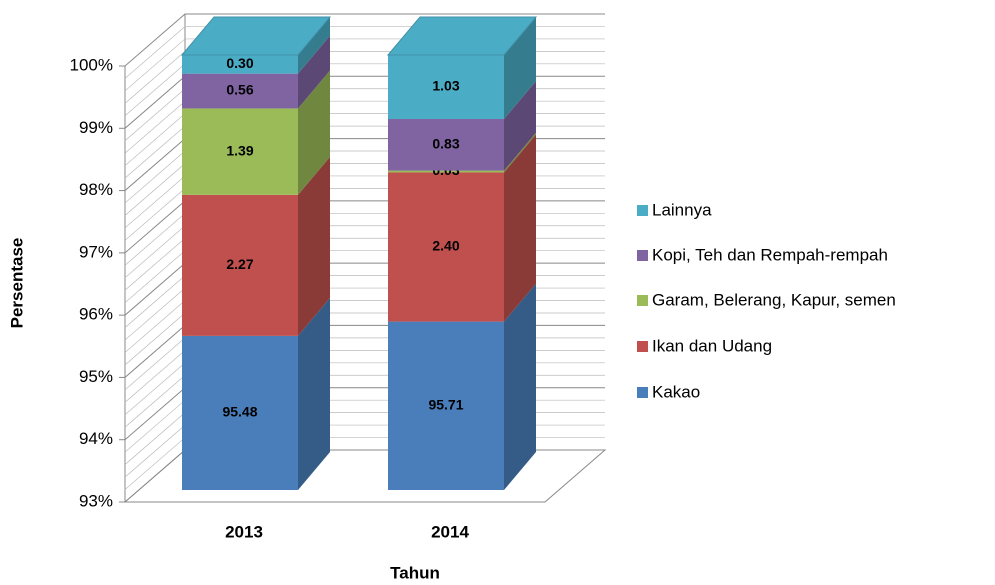  I want to click on data-label: 2.40, so click(445, 246).